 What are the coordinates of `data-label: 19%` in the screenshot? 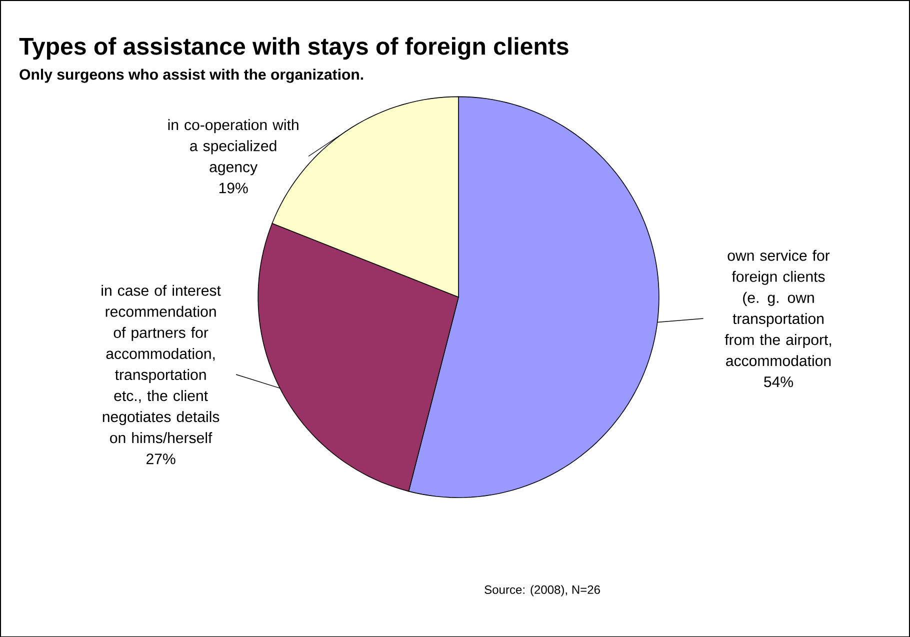 It's located at (233, 188).